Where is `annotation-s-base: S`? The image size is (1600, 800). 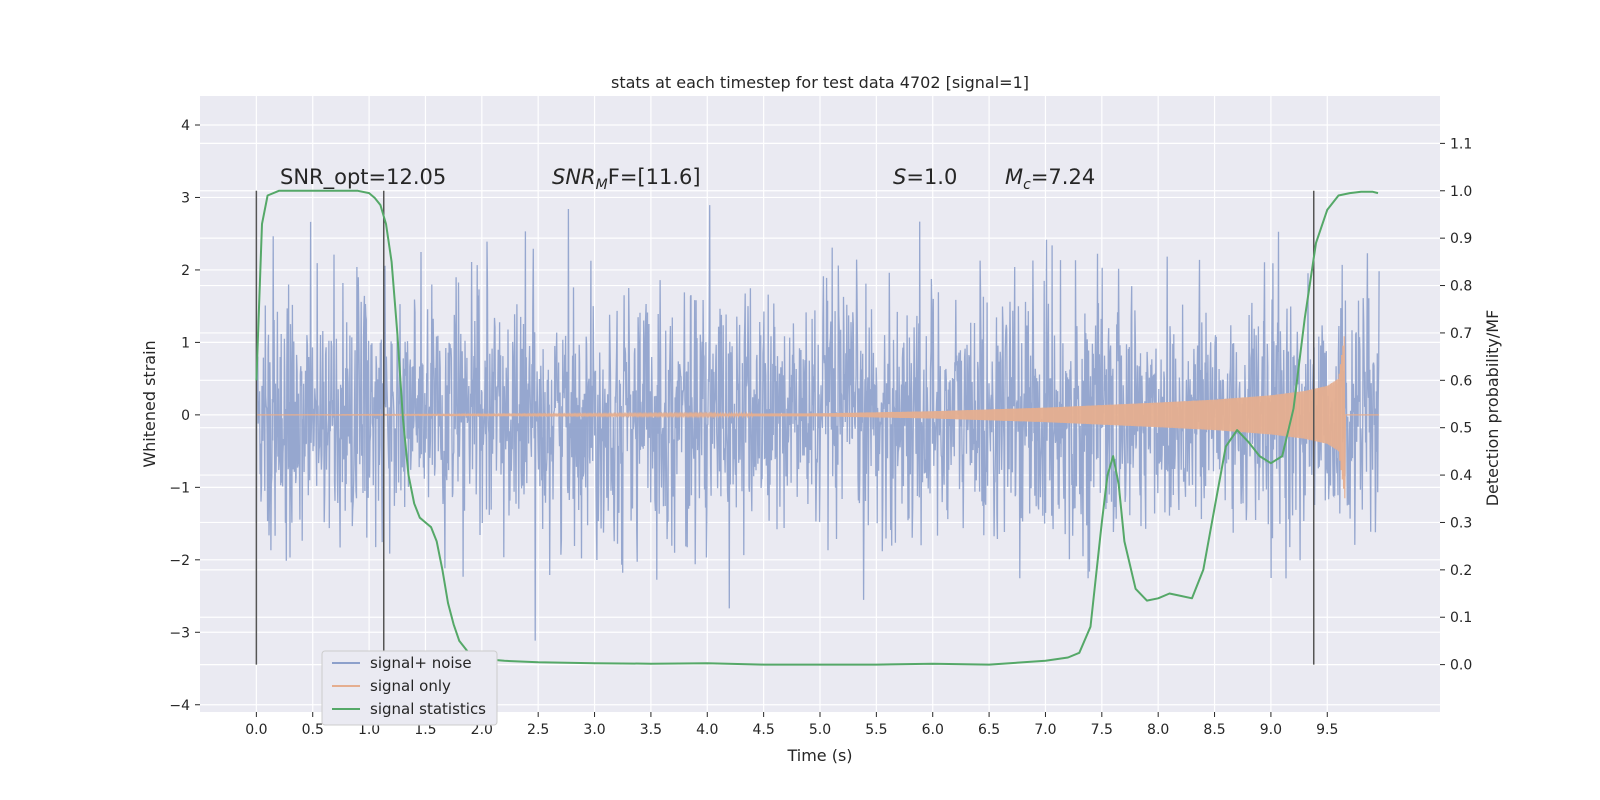 annotation-s-base: S is located at coordinates (899, 177).